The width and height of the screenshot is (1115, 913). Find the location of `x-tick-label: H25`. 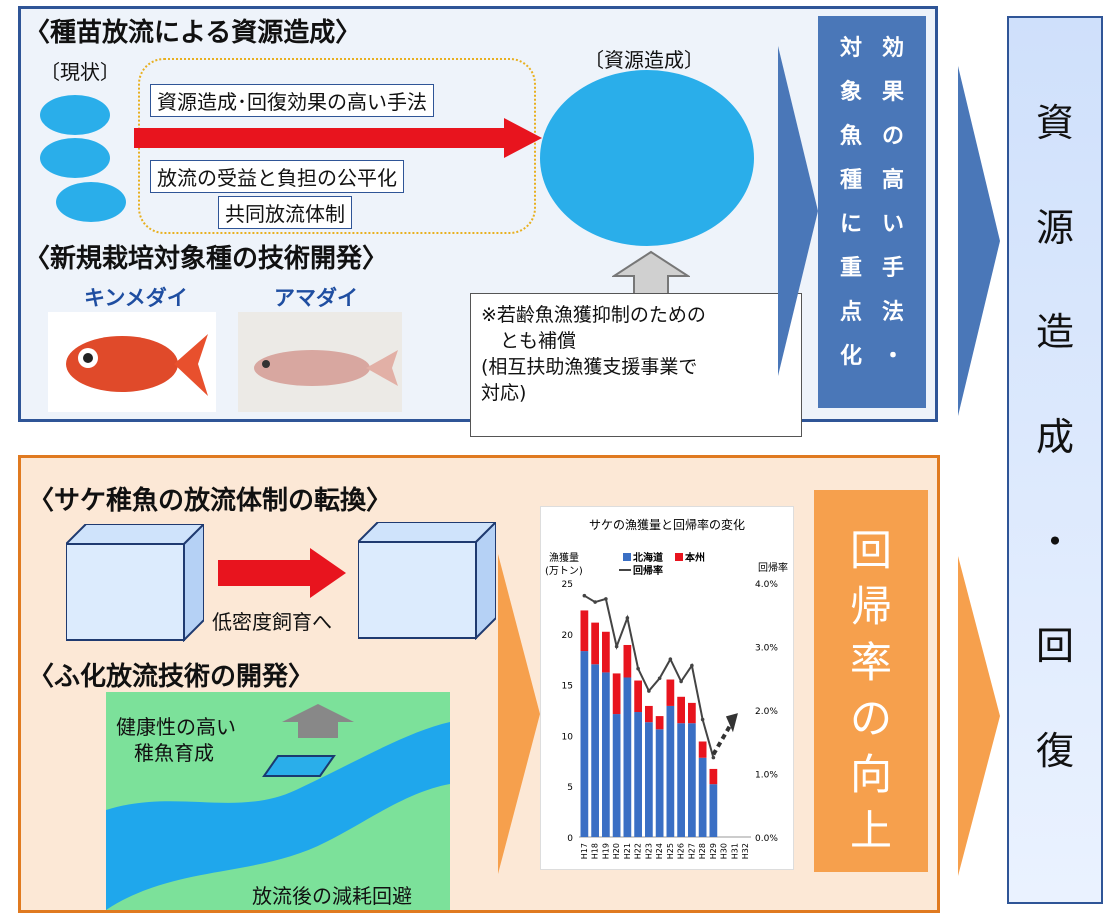

x-tick-label: H25 is located at coordinates (670, 851).